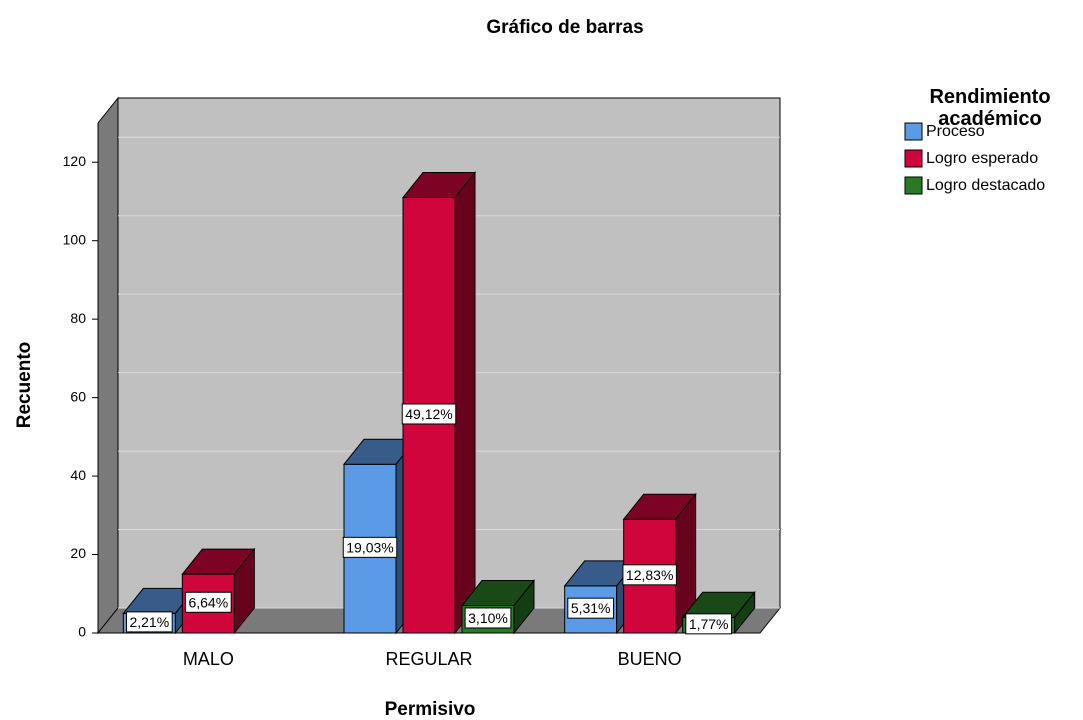  What do you see at coordinates (564, 27) in the screenshot?
I see `chart-title: Gráfico de barras` at bounding box center [564, 27].